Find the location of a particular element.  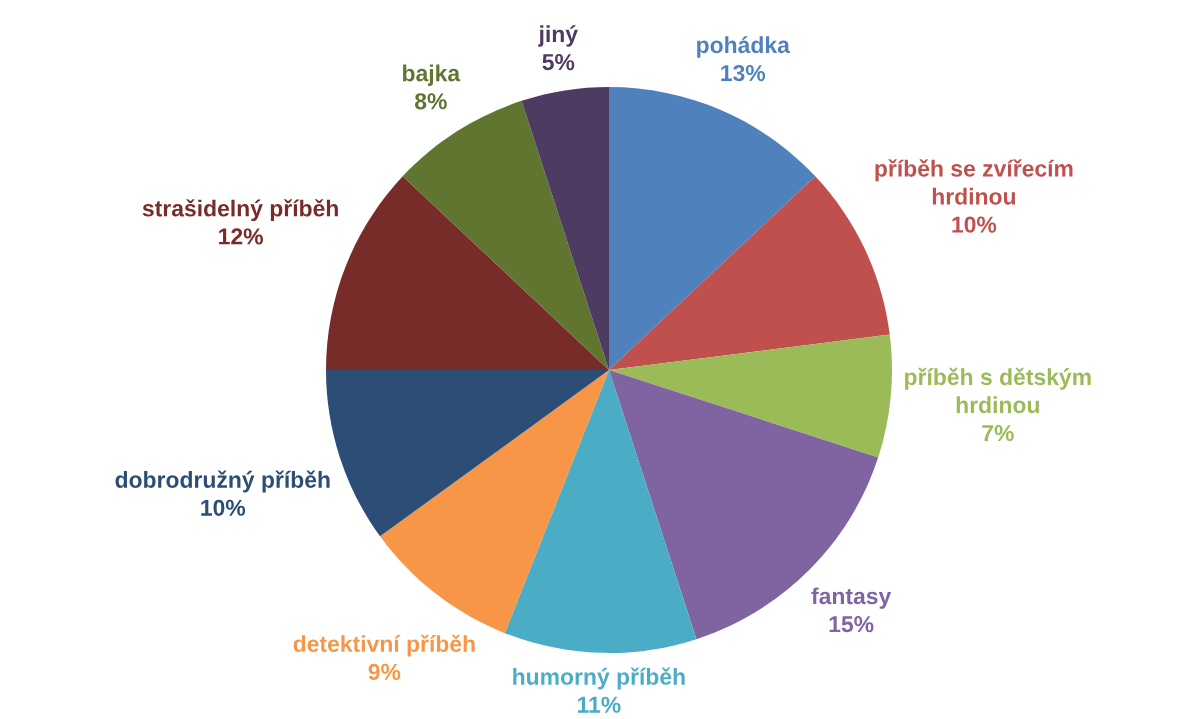

data-label: 13% is located at coordinates (743, 73).